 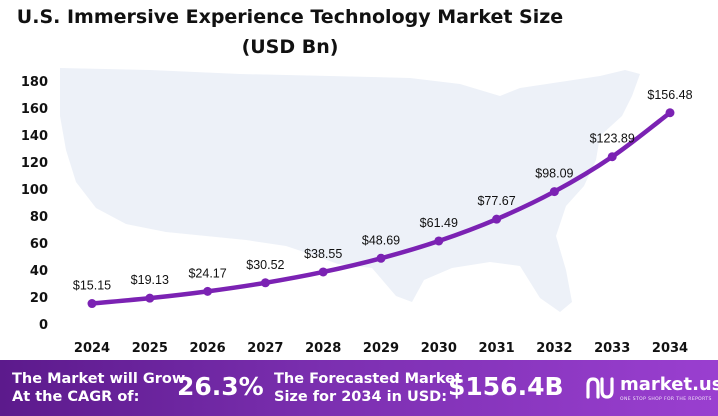 What do you see at coordinates (34, 190) in the screenshot?
I see `y-tick-label: 100` at bounding box center [34, 190].